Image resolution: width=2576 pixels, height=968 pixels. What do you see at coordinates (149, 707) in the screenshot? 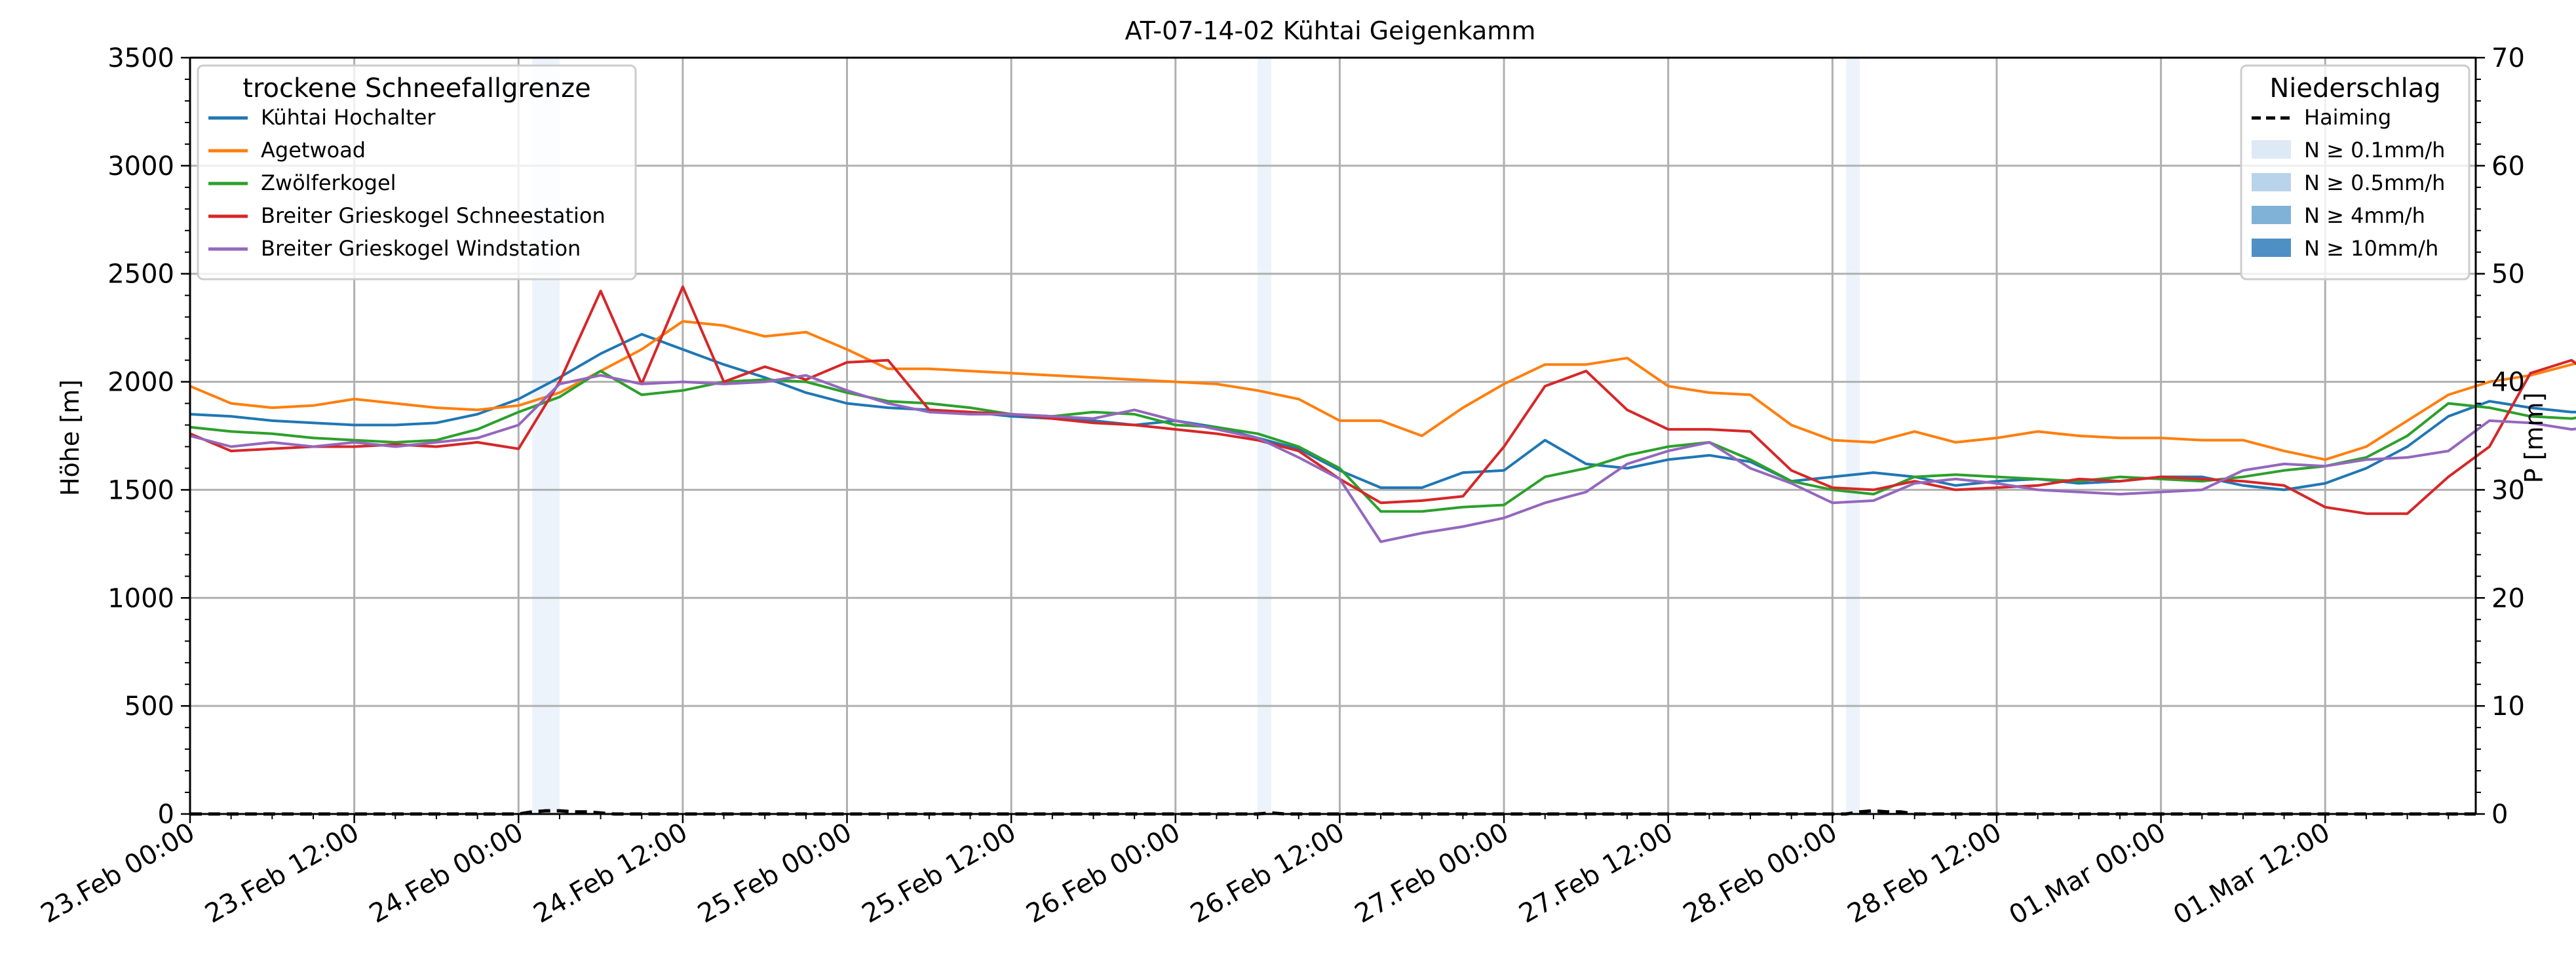
I see `y-tick-label: 500` at bounding box center [149, 707].